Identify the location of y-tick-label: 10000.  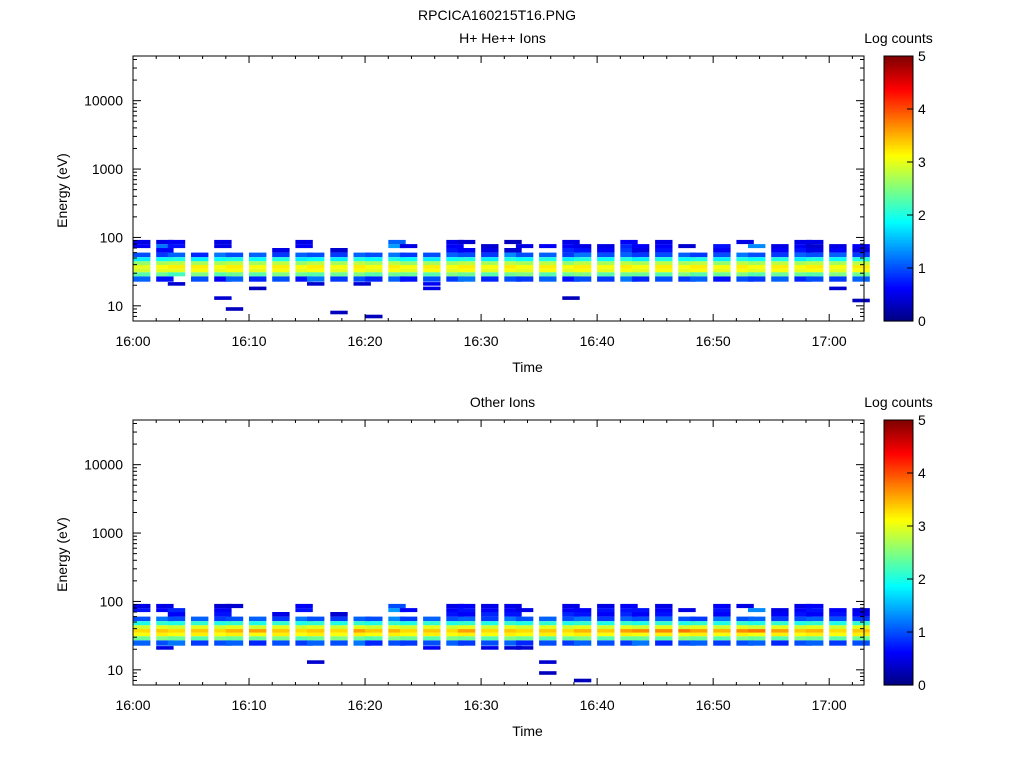
(103, 465).